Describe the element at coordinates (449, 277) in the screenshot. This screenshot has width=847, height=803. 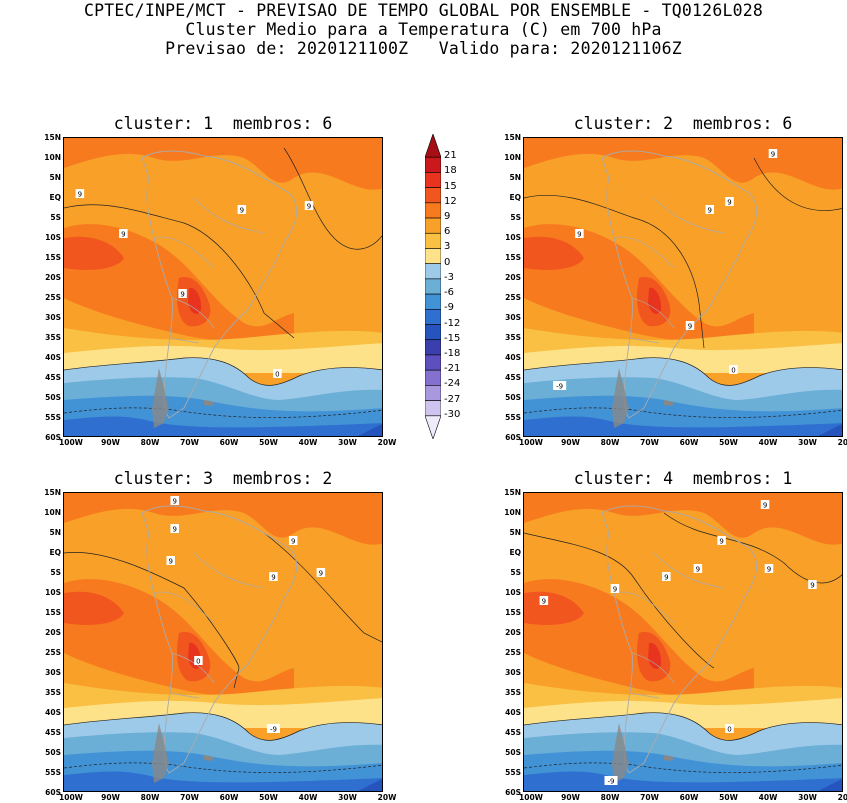
I see `colorbar-label: -3` at that location.